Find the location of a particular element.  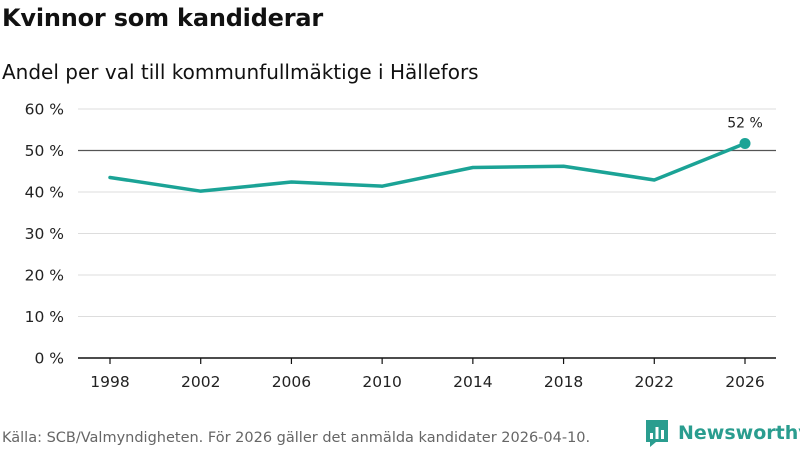

data-point-last is located at coordinates (745, 143).